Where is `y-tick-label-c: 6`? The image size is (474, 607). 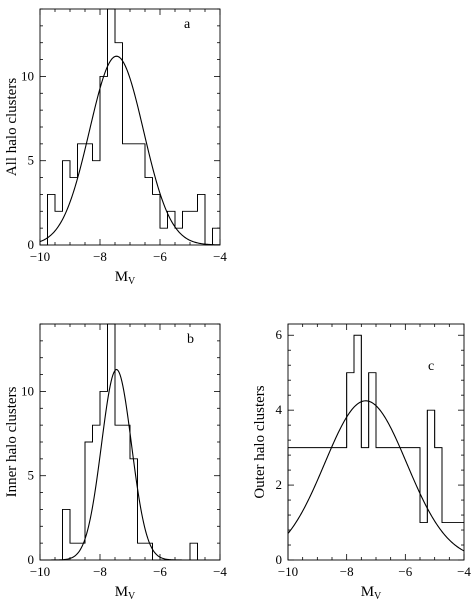
y-tick-label-c: 6 is located at coordinates (279, 334).